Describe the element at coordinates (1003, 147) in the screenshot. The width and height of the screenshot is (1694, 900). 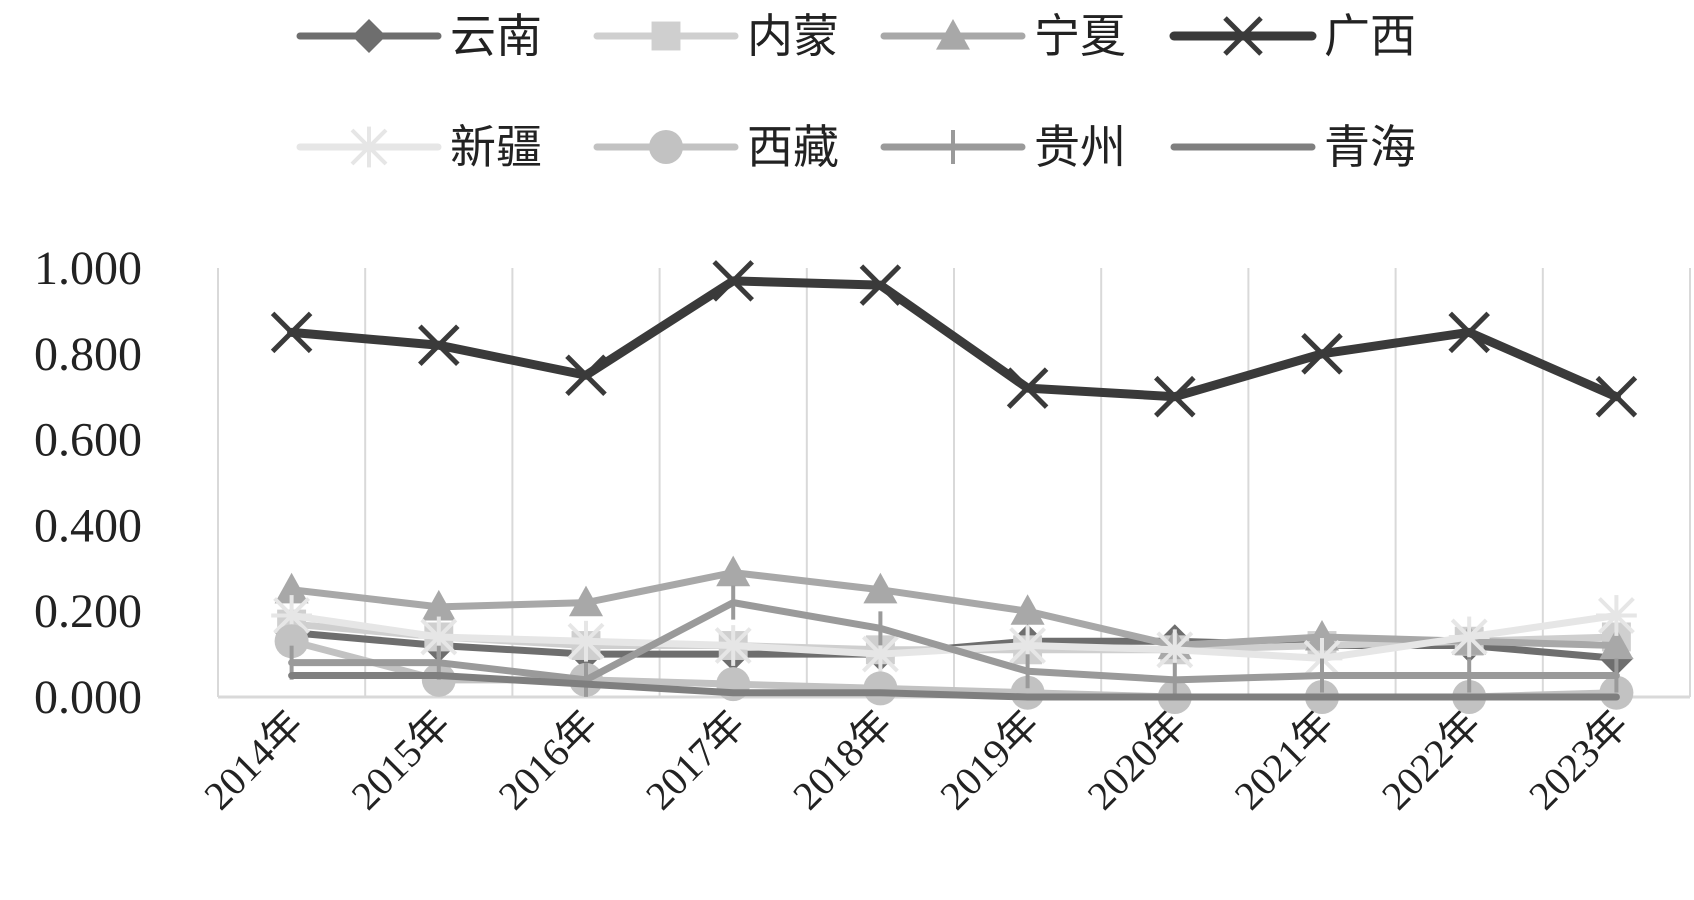
I see `legend-item: 贵州` at that location.